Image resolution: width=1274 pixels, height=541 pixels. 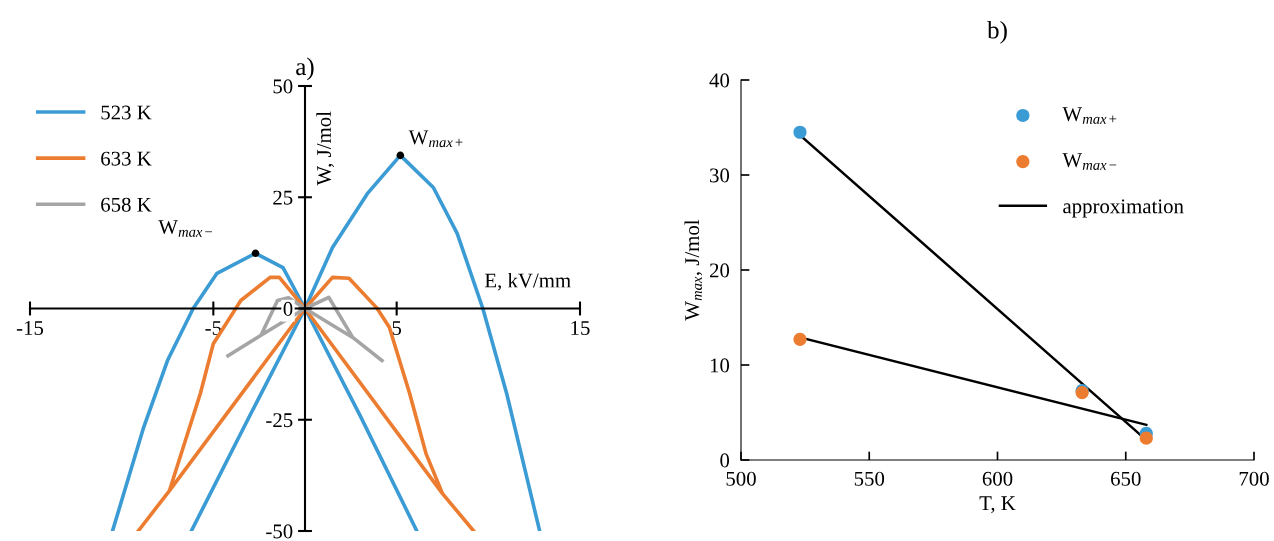 What do you see at coordinates (126, 112) in the screenshot?
I see `legend-label: 523 K` at bounding box center [126, 112].